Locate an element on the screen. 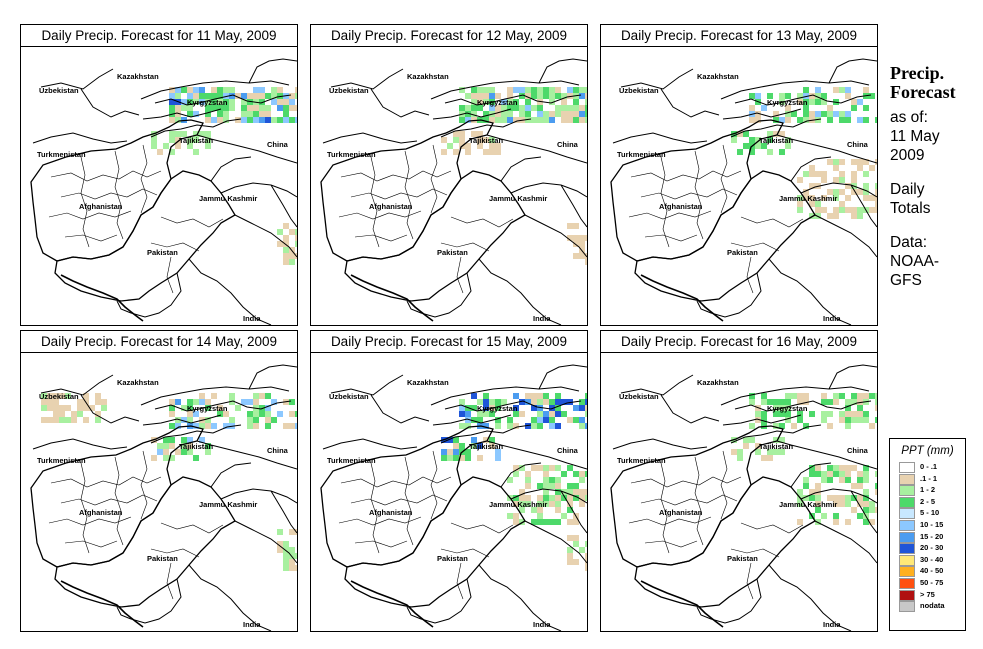  legend-label: nodata is located at coordinates (932, 606).